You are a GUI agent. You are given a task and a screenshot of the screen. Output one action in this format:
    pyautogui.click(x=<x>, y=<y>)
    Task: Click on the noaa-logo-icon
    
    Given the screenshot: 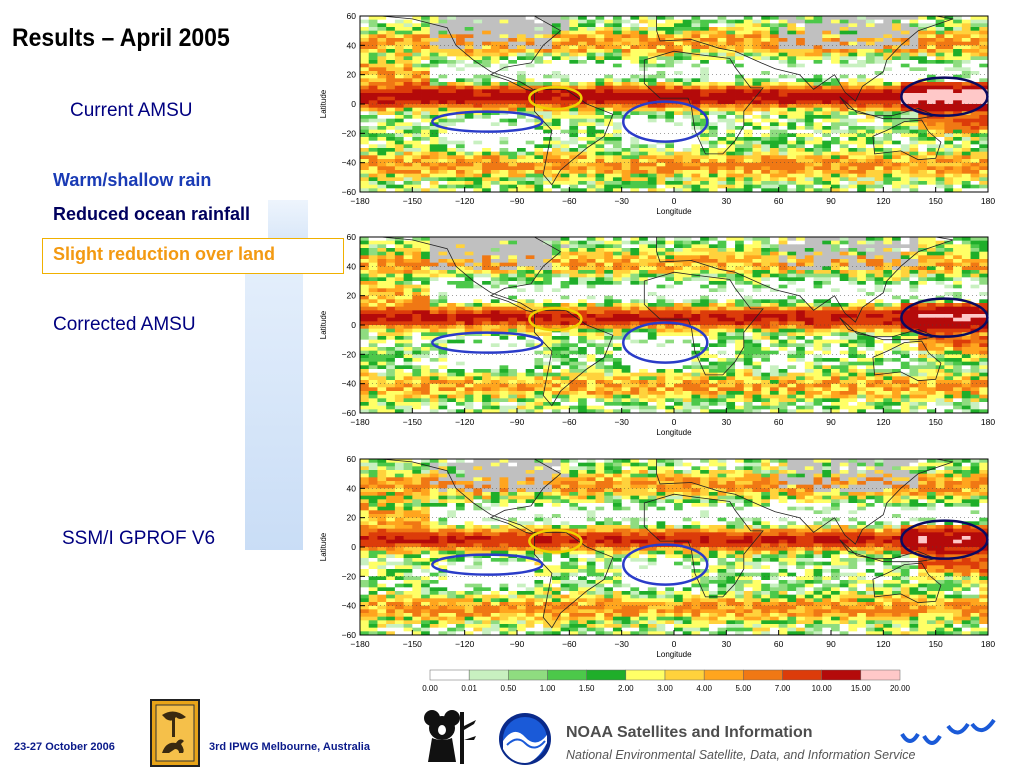 What is the action you would take?
    pyautogui.click(x=525, y=739)
    